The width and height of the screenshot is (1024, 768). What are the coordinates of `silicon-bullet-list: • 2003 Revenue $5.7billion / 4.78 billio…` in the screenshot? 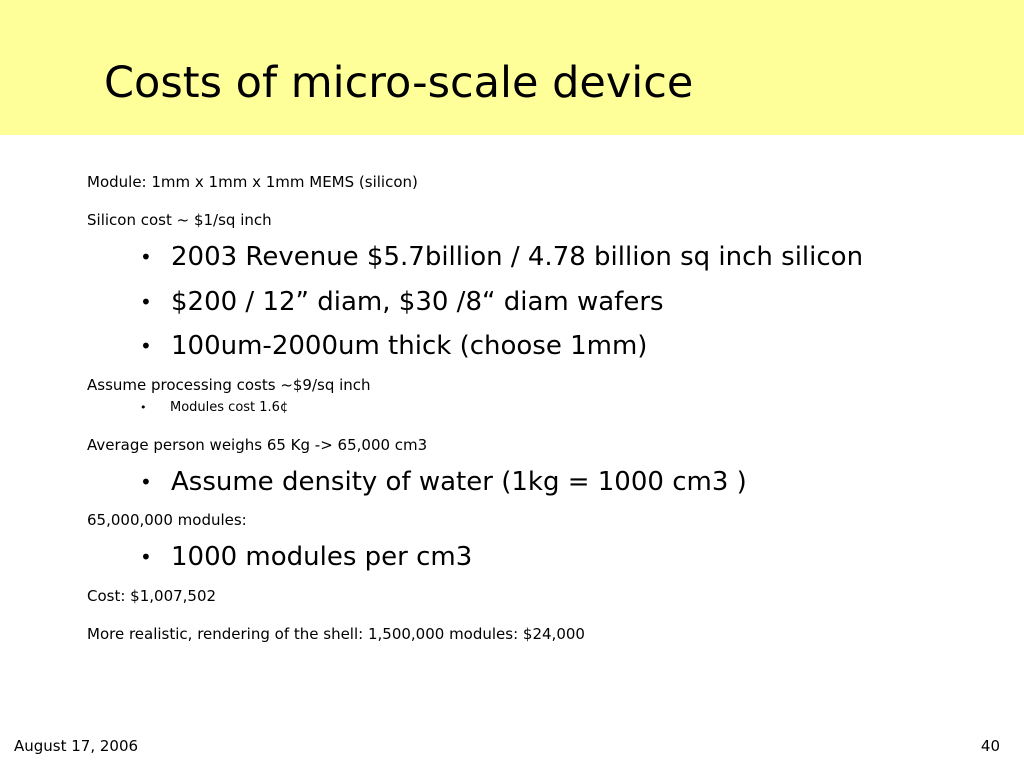 It's located at (537, 301).